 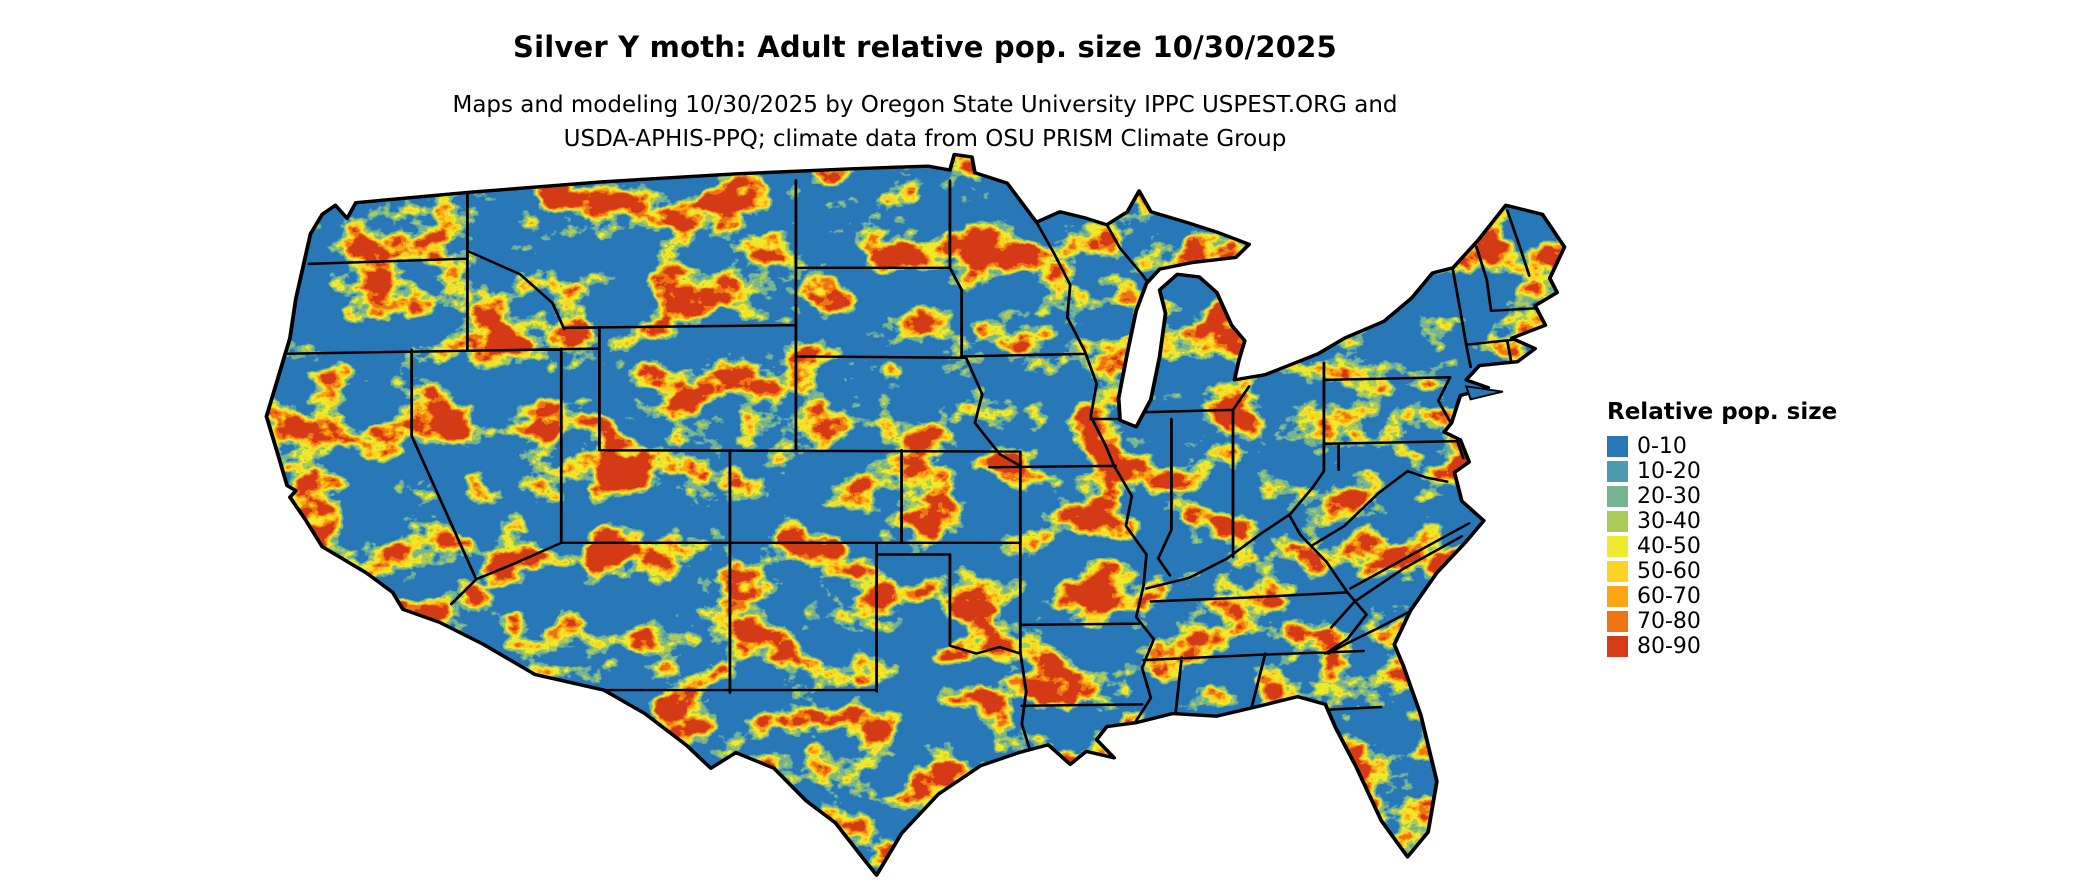 I want to click on legend-label: 70-80, so click(x=1669, y=621).